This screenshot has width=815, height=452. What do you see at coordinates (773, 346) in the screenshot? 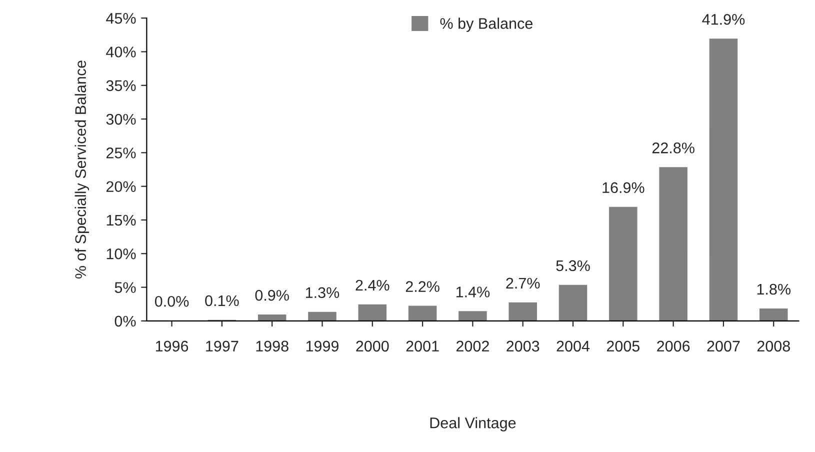
I see `x-tick-label: 2008` at bounding box center [773, 346].